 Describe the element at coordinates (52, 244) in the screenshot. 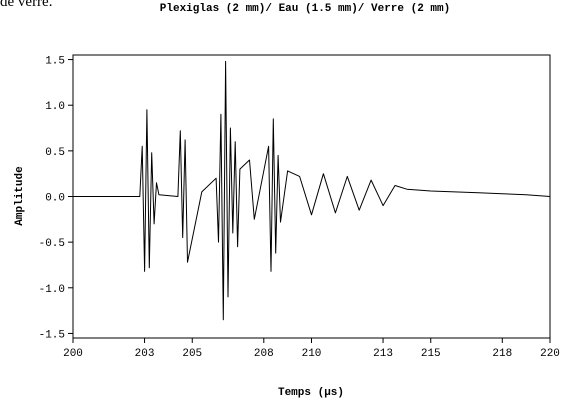

I see `y-tick-label: -0.5` at that location.